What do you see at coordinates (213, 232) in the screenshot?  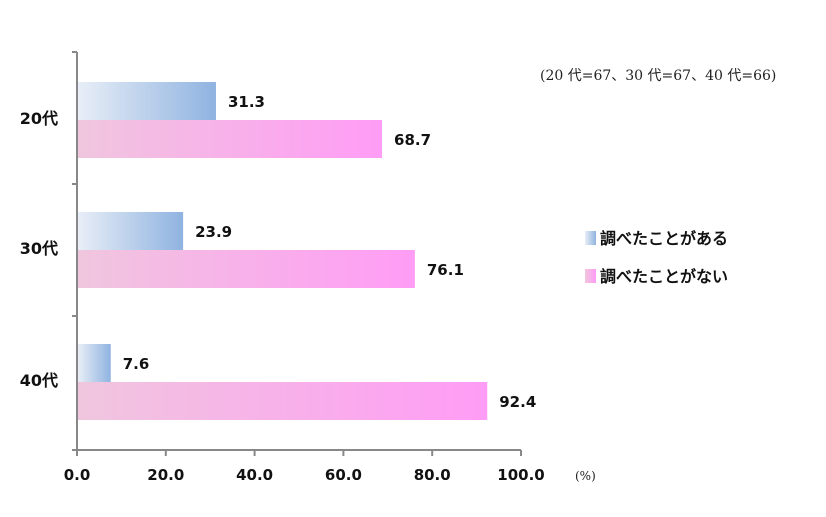 I see `data-label: 23.9` at bounding box center [213, 232].